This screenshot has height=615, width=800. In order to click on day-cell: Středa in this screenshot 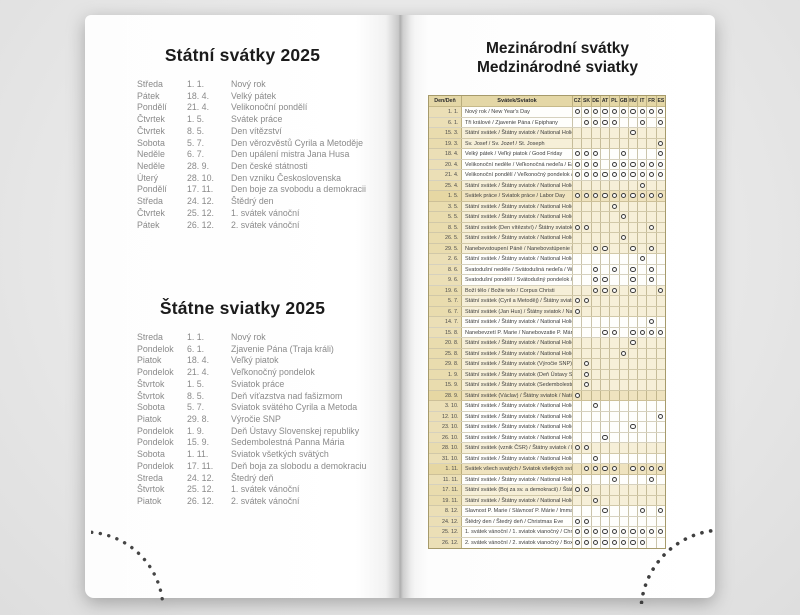, I will do `click(150, 84)`.